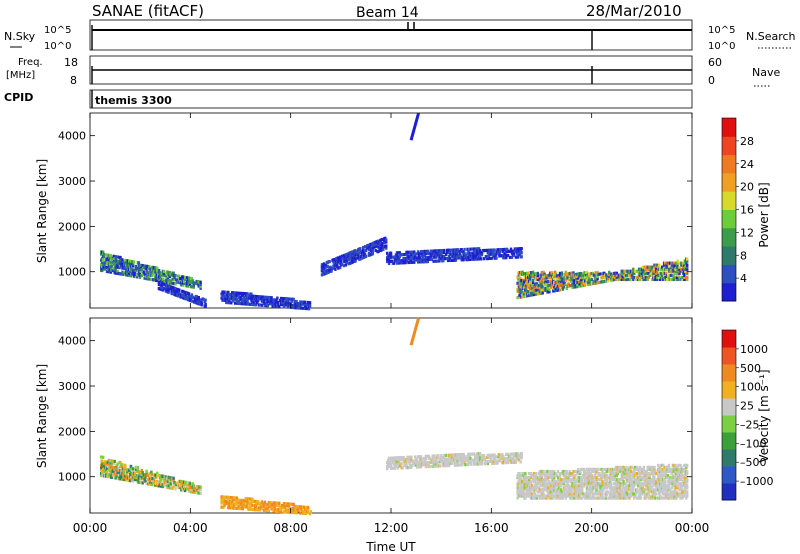 The height and width of the screenshot is (554, 800). I want to click on colorbar-tick-label: 500, so click(750, 368).